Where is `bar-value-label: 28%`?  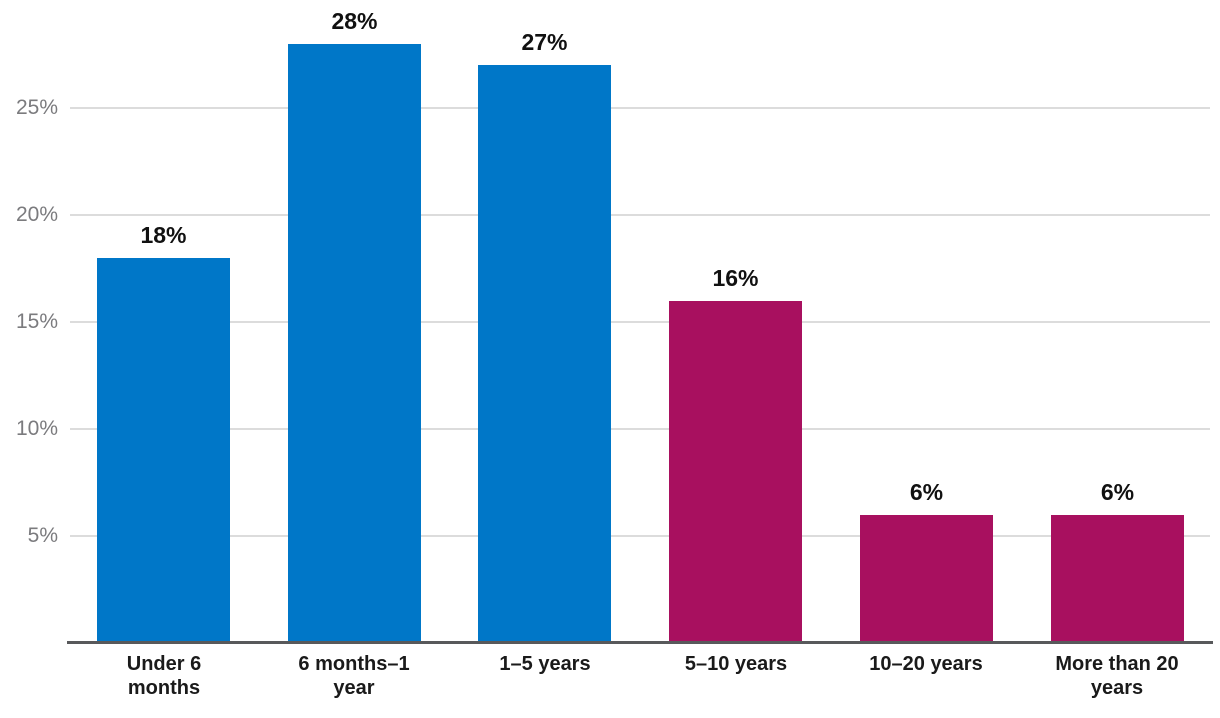 bar-value-label: 28% is located at coordinates (354, 21).